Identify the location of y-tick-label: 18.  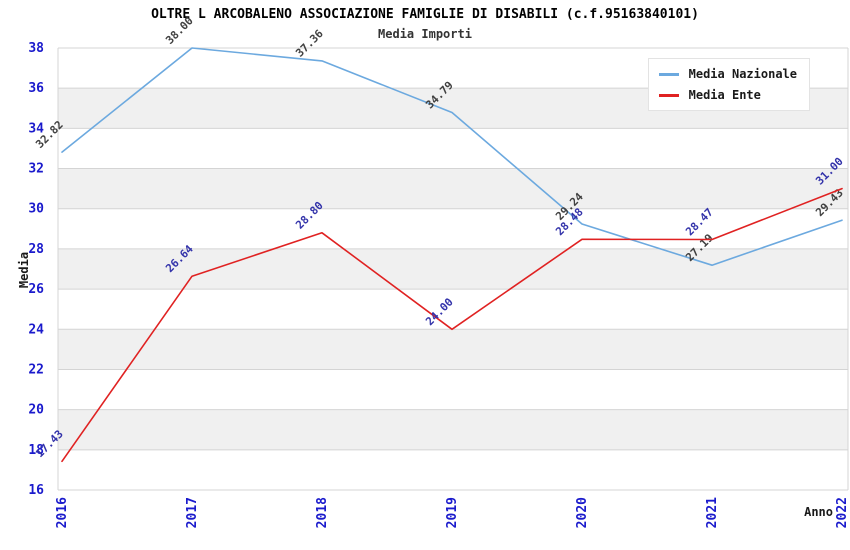
(36, 450).